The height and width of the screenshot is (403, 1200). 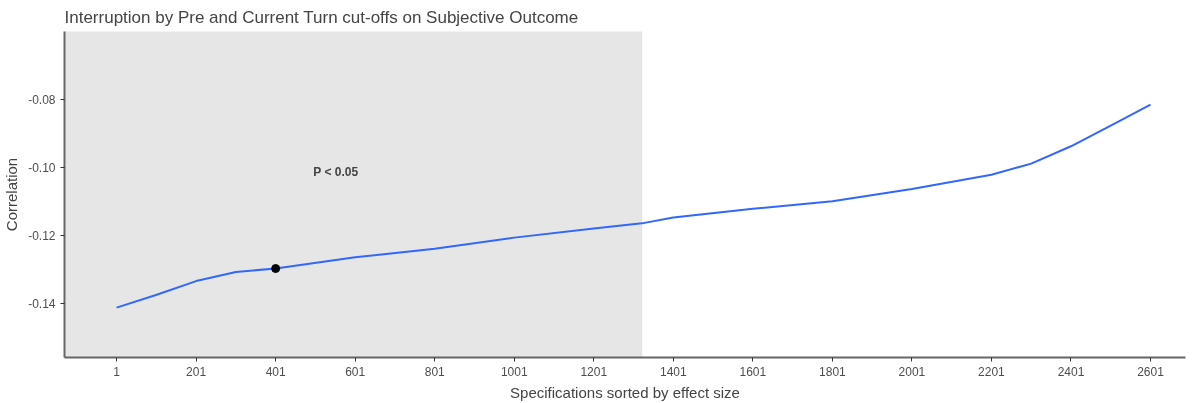 What do you see at coordinates (1151, 371) in the screenshot?
I see `x-tick-label: 2601` at bounding box center [1151, 371].